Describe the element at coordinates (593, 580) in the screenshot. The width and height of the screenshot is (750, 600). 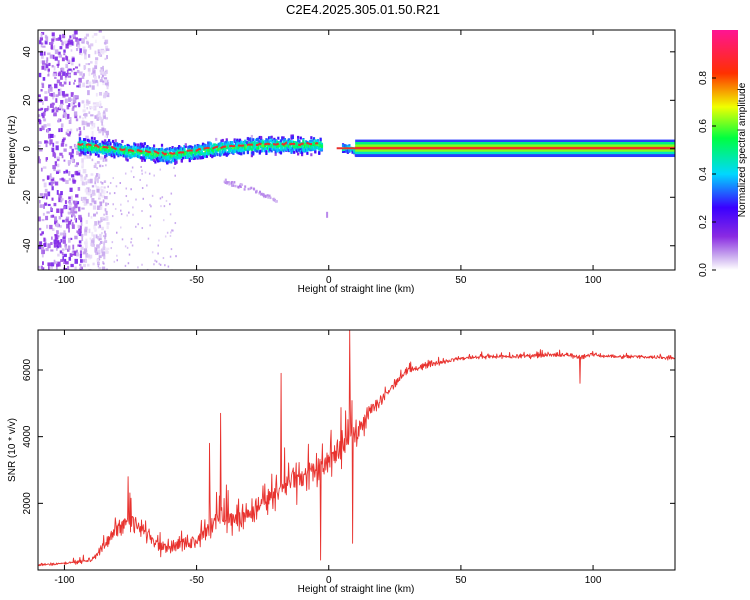
I see `snr-x-tick-label: 100` at that location.